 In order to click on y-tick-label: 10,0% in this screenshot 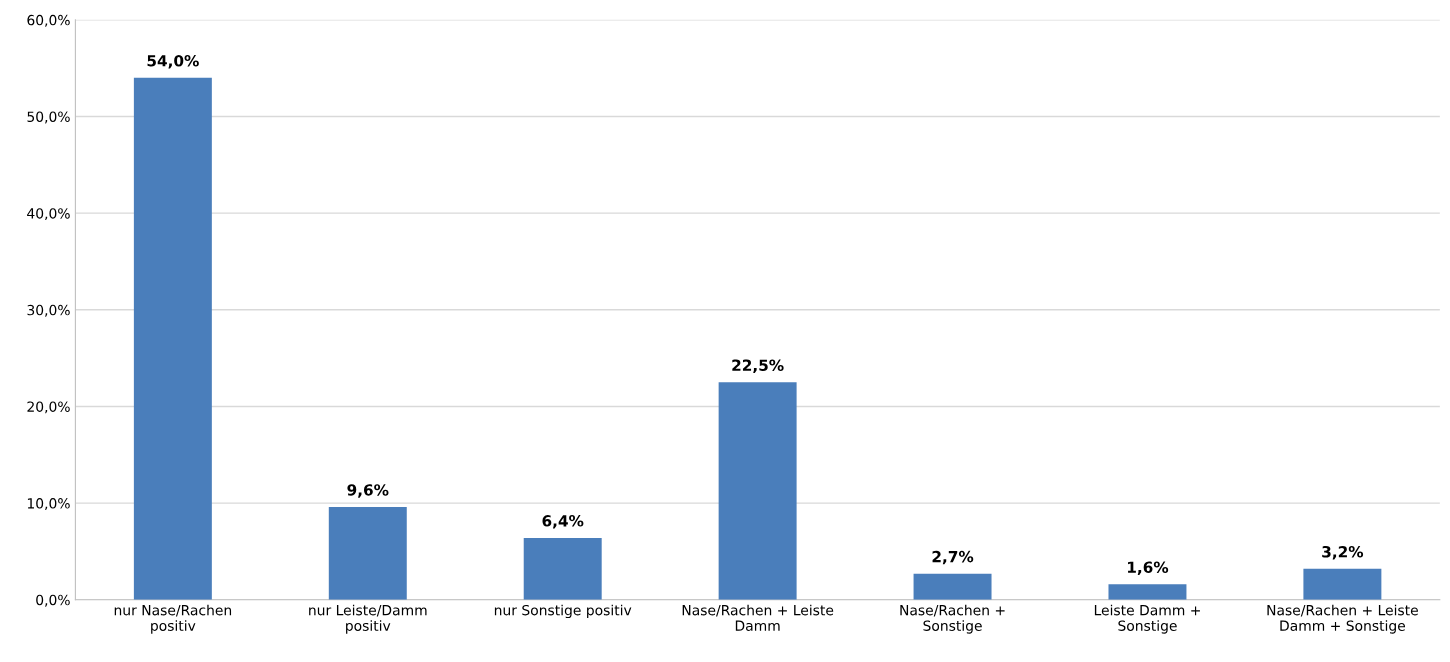, I will do `click(48, 504)`.